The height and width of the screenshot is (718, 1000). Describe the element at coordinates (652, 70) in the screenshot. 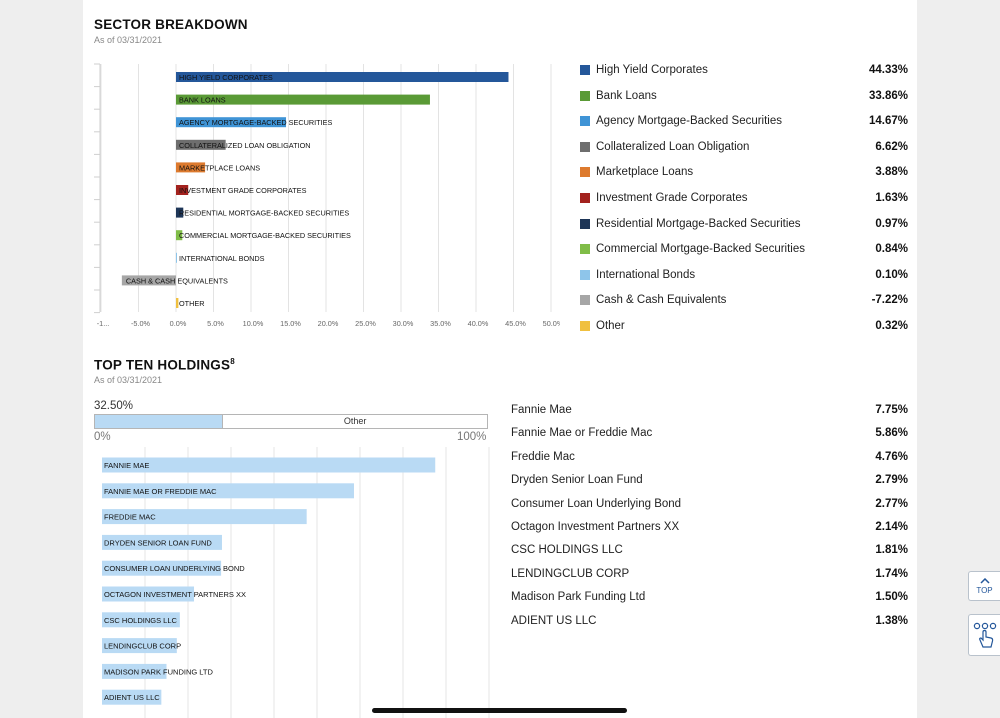

I see `legend-label: High Yield Corporates` at that location.